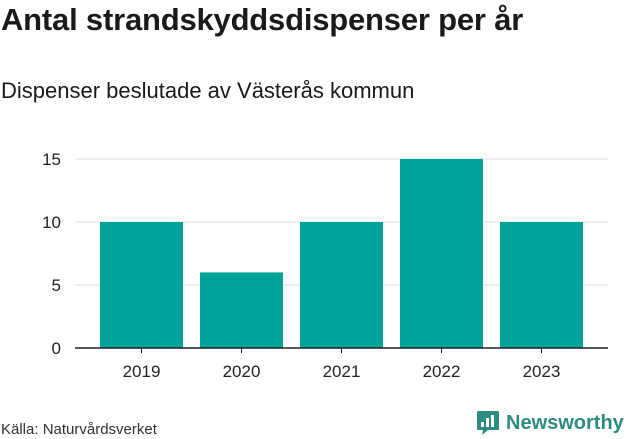  Describe the element at coordinates (141, 285) in the screenshot. I see `bar-2019` at that location.